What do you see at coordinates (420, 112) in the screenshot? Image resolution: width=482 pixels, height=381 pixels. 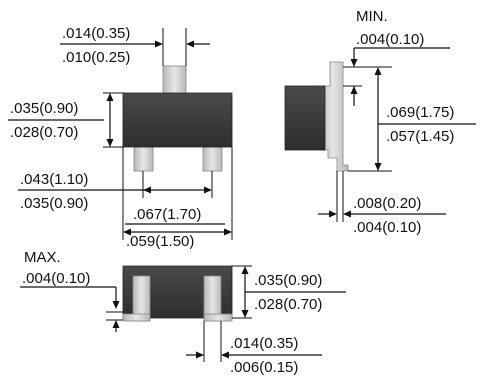 I see `overall-height-max: .069(1.75)` at bounding box center [420, 112].